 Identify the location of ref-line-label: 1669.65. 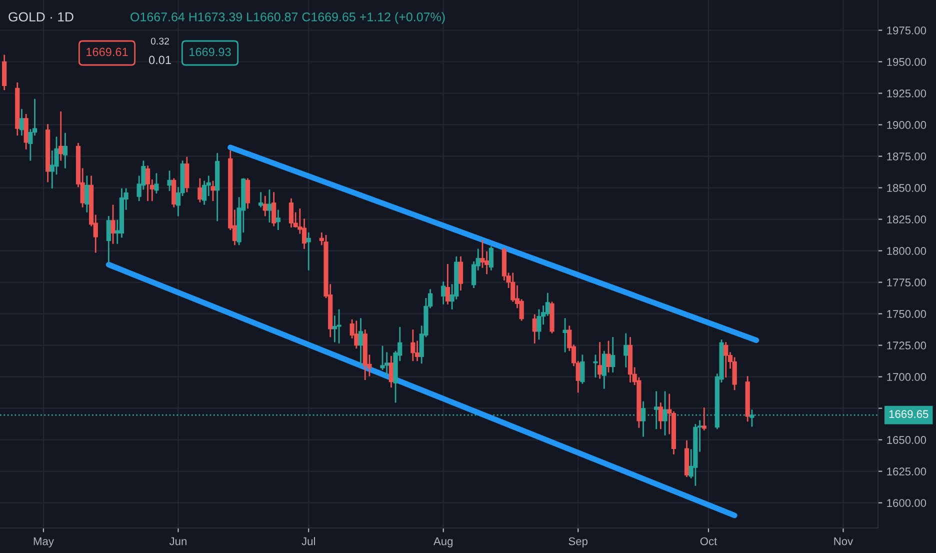
(908, 414).